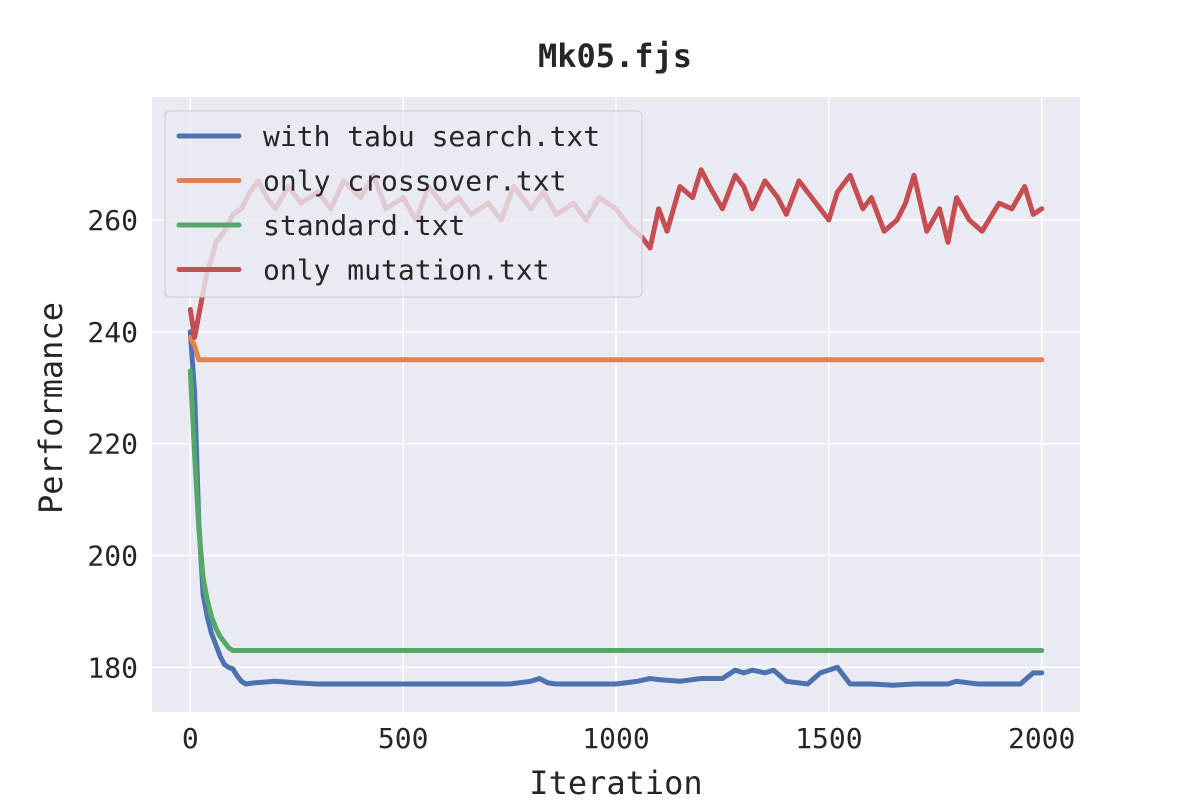  I want to click on x-tick-label: 2000, so click(1041, 738).